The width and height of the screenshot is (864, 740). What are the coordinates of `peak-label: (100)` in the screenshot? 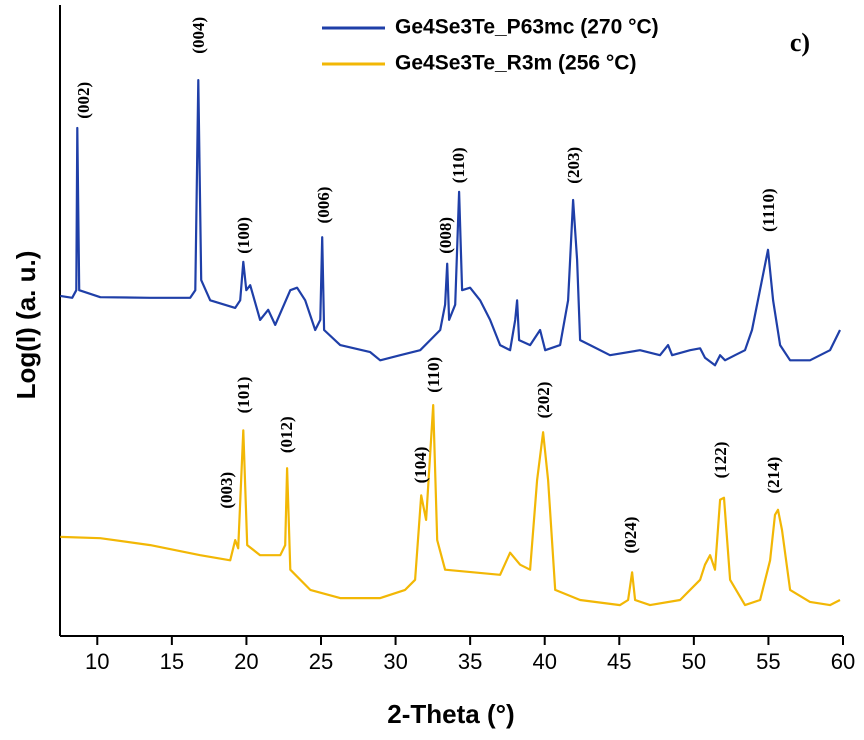 It's located at (243, 235).